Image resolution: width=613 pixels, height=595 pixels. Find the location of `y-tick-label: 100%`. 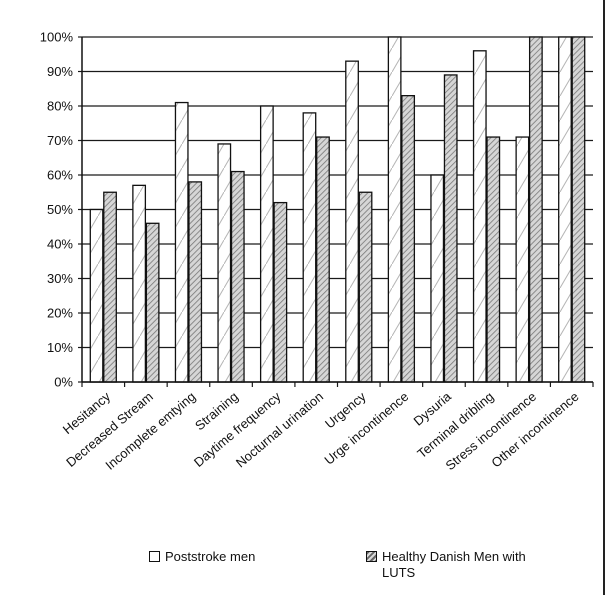

y-tick-label: 100% is located at coordinates (57, 37).